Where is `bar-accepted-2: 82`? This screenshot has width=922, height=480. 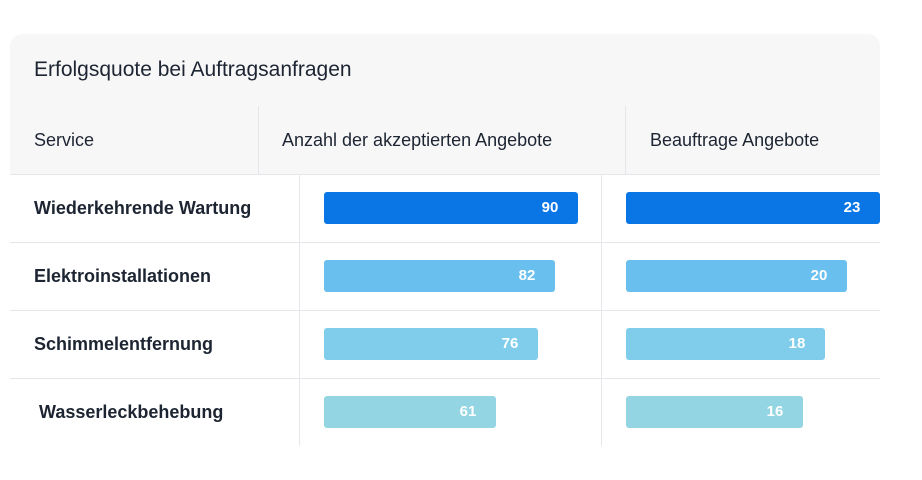
bar-accepted-2: 82 is located at coordinates (439, 276).